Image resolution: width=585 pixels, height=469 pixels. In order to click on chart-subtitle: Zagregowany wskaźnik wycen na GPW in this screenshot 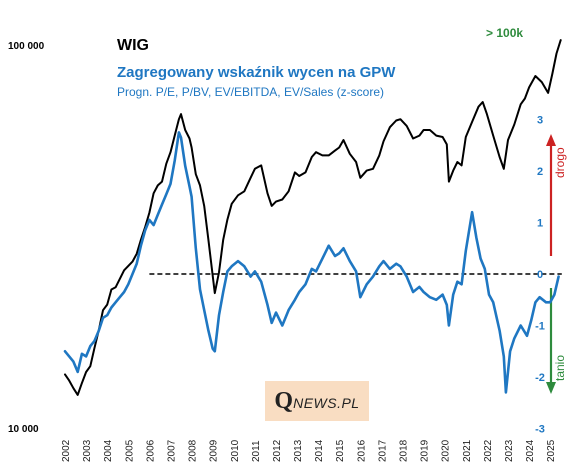, I will do `click(256, 72)`.